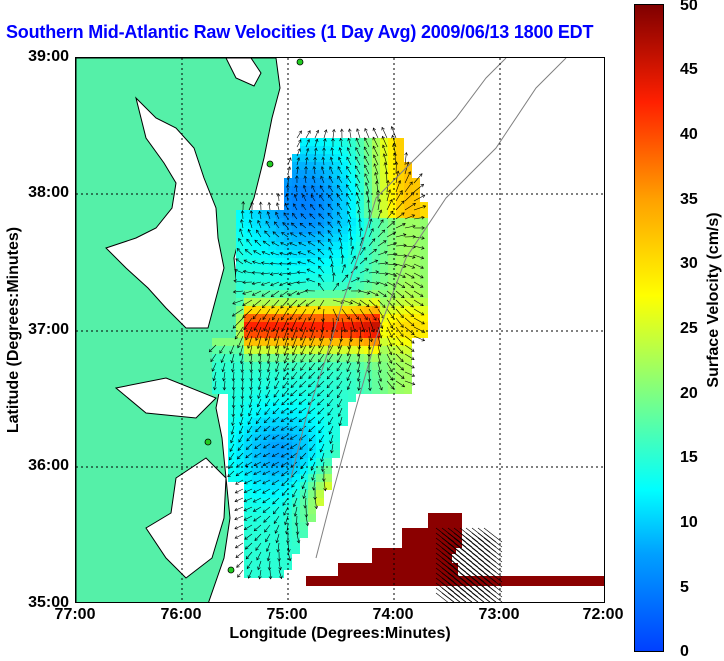  I want to click on velocity-arrow, so click(445, 598).